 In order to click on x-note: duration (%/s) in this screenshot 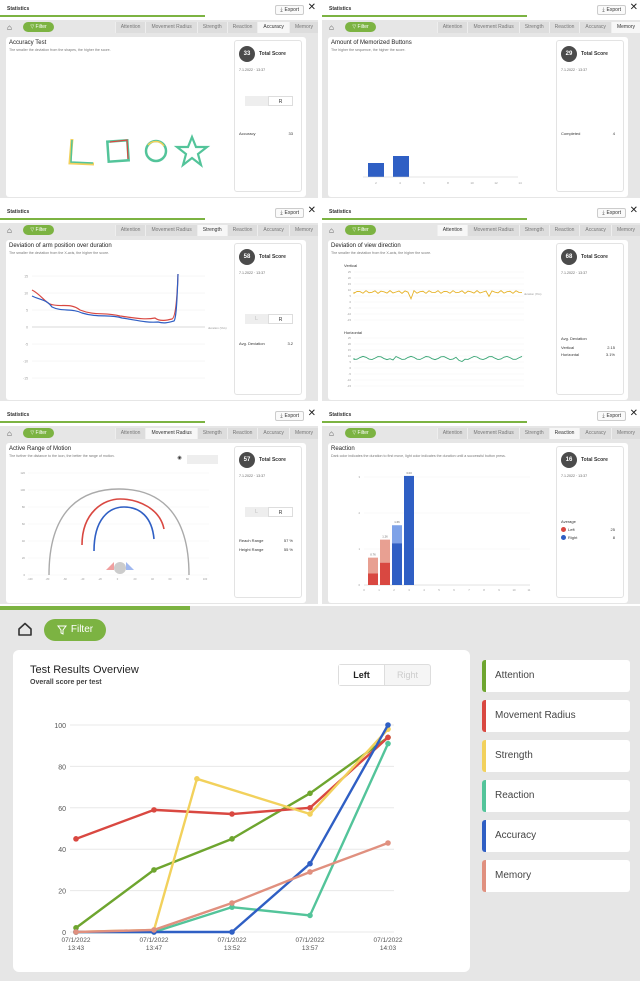, I will do `click(217, 328)`.